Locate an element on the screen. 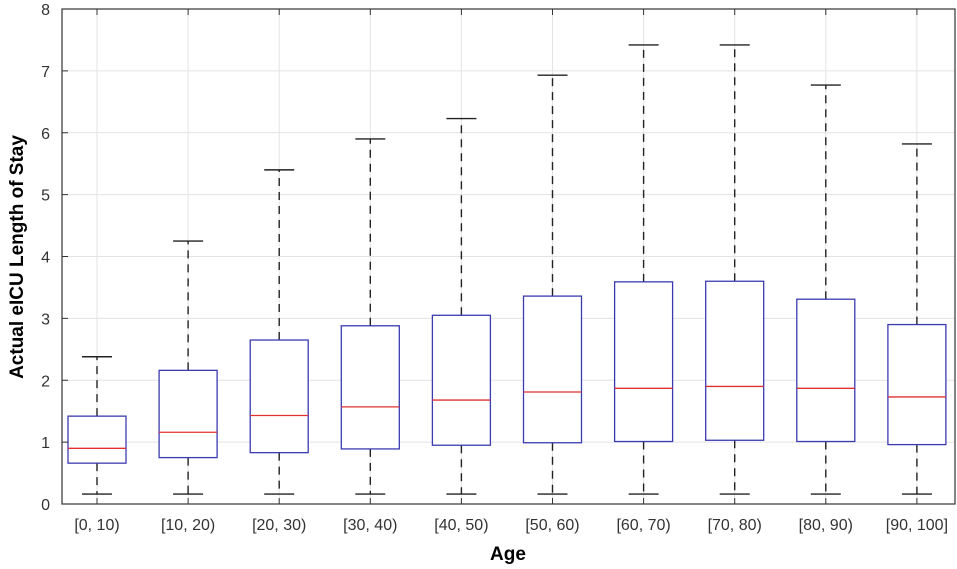 The width and height of the screenshot is (957, 569). x-tick-label: [10, 20) is located at coordinates (188, 525).